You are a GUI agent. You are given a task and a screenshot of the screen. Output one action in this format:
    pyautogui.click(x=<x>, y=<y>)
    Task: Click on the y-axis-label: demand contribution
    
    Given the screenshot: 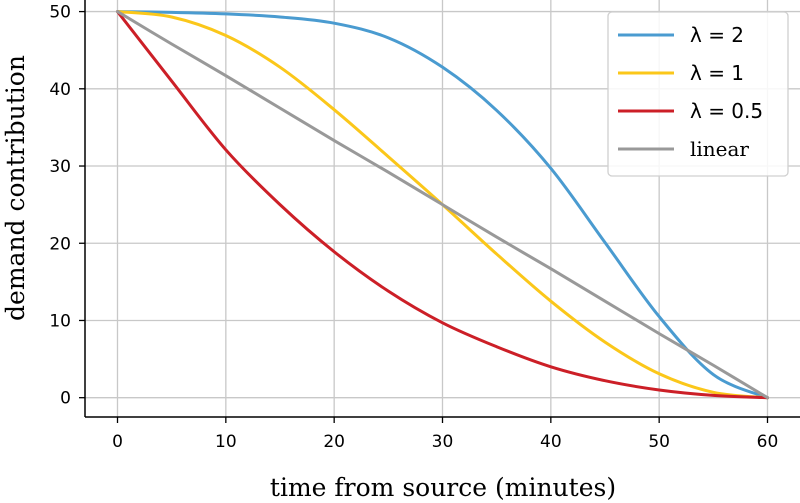 What is the action you would take?
    pyautogui.click(x=15, y=188)
    